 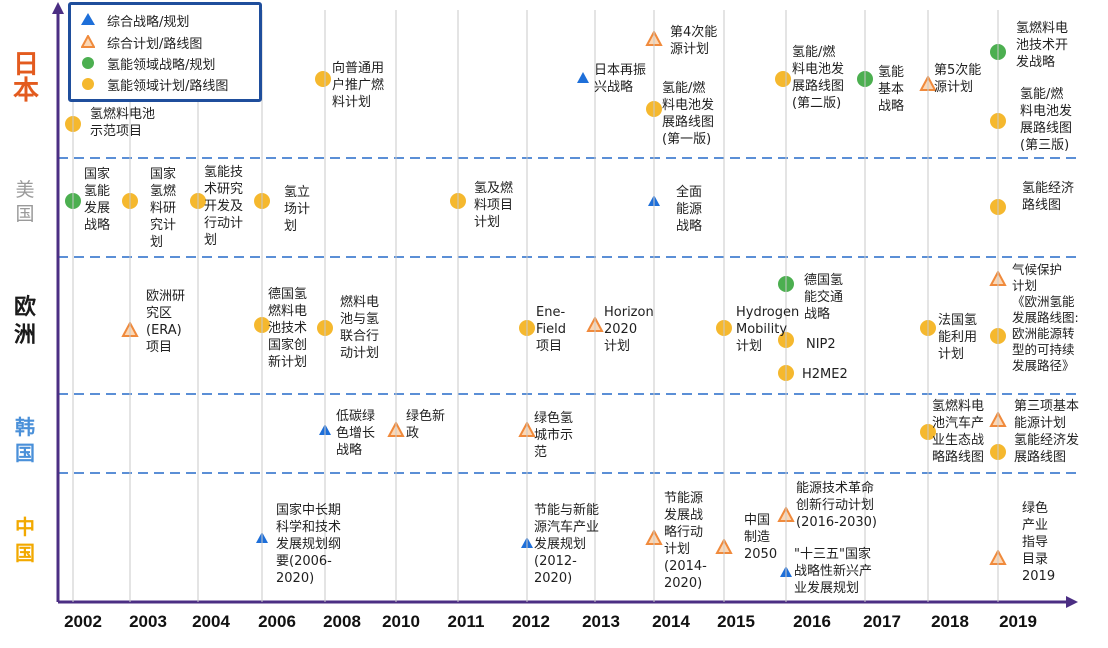 I want to click on note-japan-2017: 氢能 基本 战略, so click(x=891, y=89).